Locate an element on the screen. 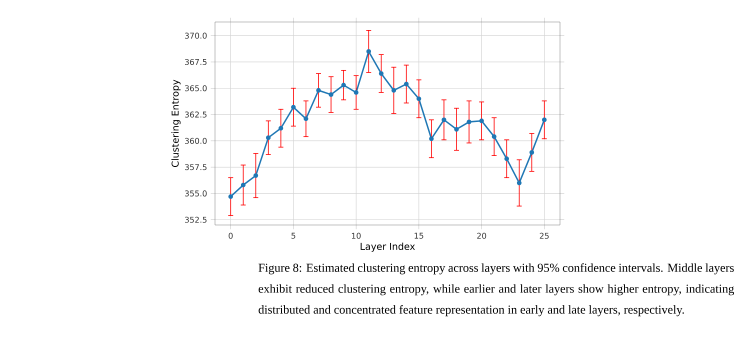 The image size is (739, 340). caption: Figure 8: Estimated clustering entropy across layers with 95% confidence intervals. Middle layers exhibit reduced clustering entropy, while earlier and later layers show higher entropy, indicating distributed and concentrated feature representation in early and late layers, respectively. is located at coordinates (496, 289).